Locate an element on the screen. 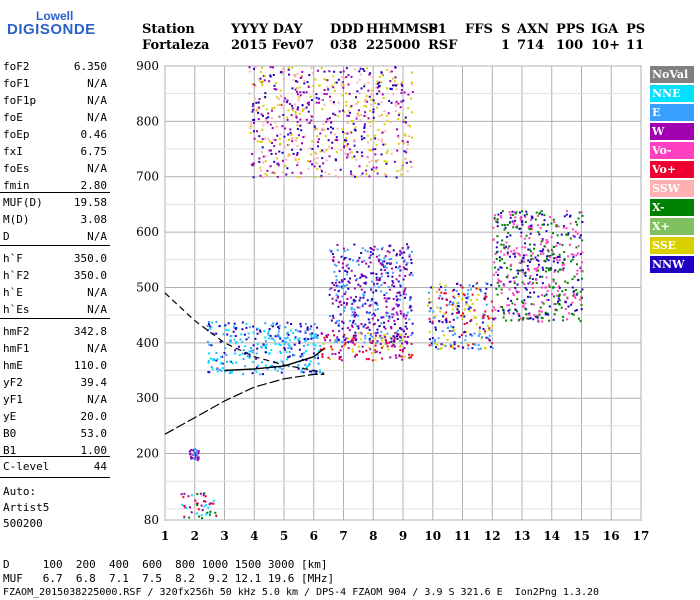  param-row: yE 20.0 is located at coordinates (55, 416).